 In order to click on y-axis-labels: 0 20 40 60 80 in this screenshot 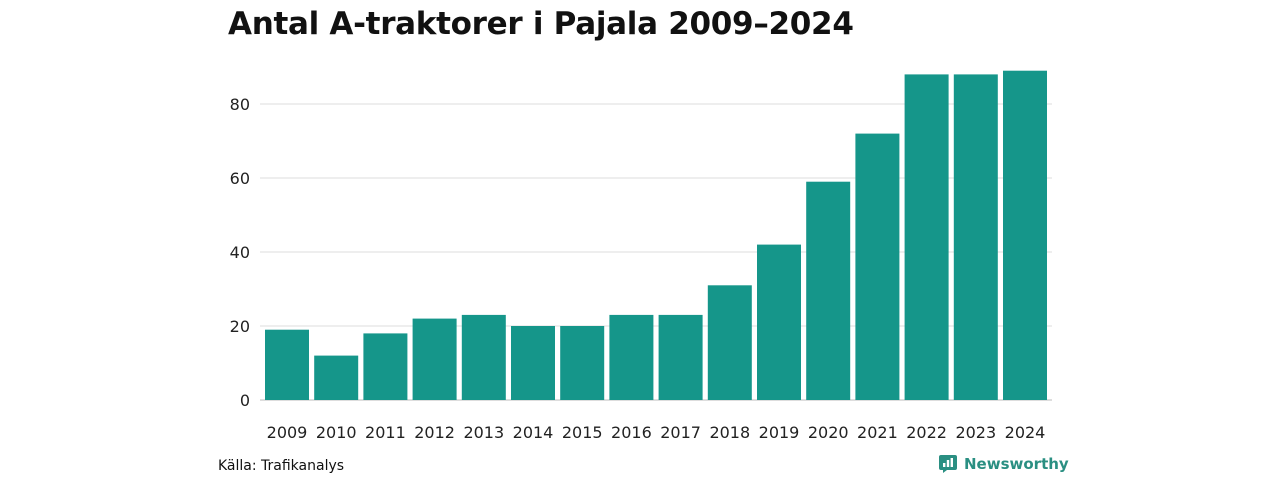, I will do `click(240, 252)`.